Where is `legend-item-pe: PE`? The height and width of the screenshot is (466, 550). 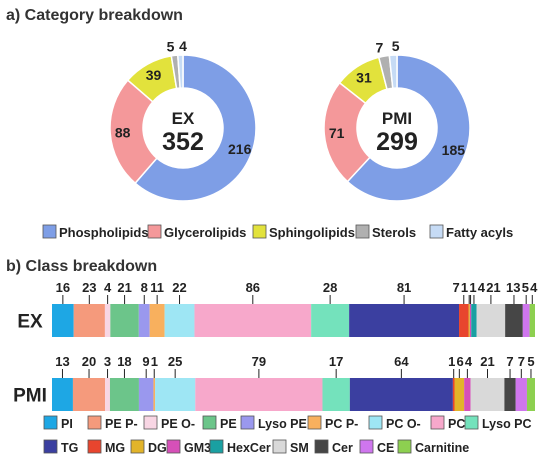
legend-item-pe: PE is located at coordinates (219, 423).